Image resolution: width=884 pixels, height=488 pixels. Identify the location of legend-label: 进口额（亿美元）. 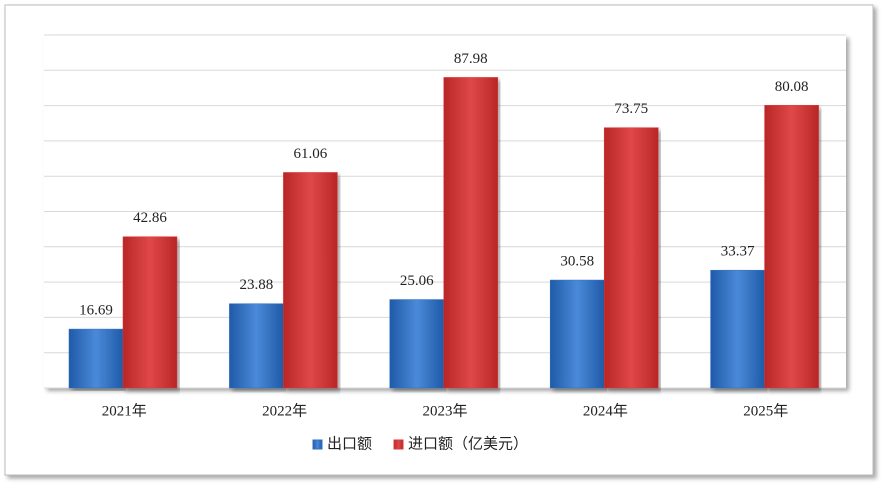
(468, 443).